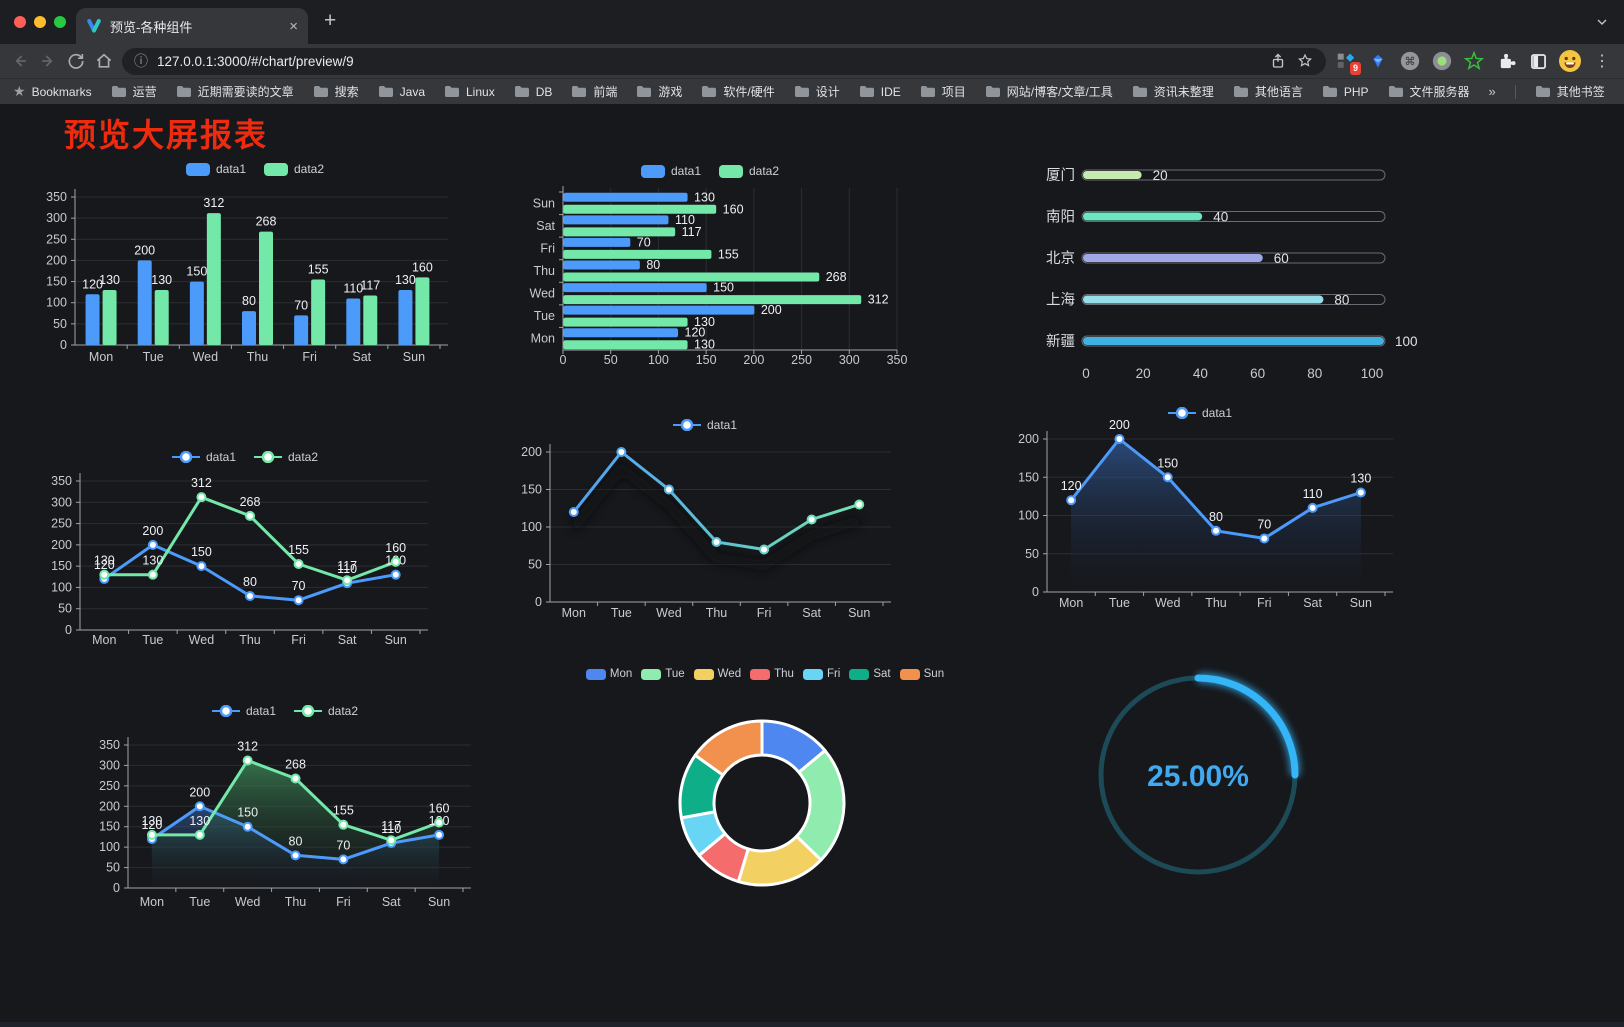 Image resolution: width=1624 pixels, height=1027 pixels. What do you see at coordinates (1602, 61) in the screenshot?
I see `browser-menu-icon: ⋮` at bounding box center [1602, 61].